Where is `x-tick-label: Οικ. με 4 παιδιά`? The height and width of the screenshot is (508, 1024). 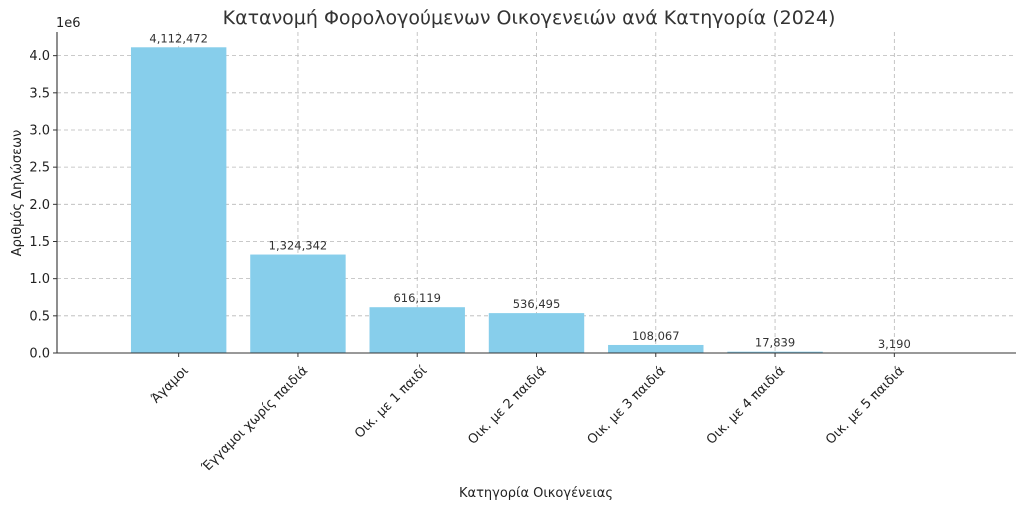 x-tick-label: Οικ. με 4 παιδιά is located at coordinates (746, 405).